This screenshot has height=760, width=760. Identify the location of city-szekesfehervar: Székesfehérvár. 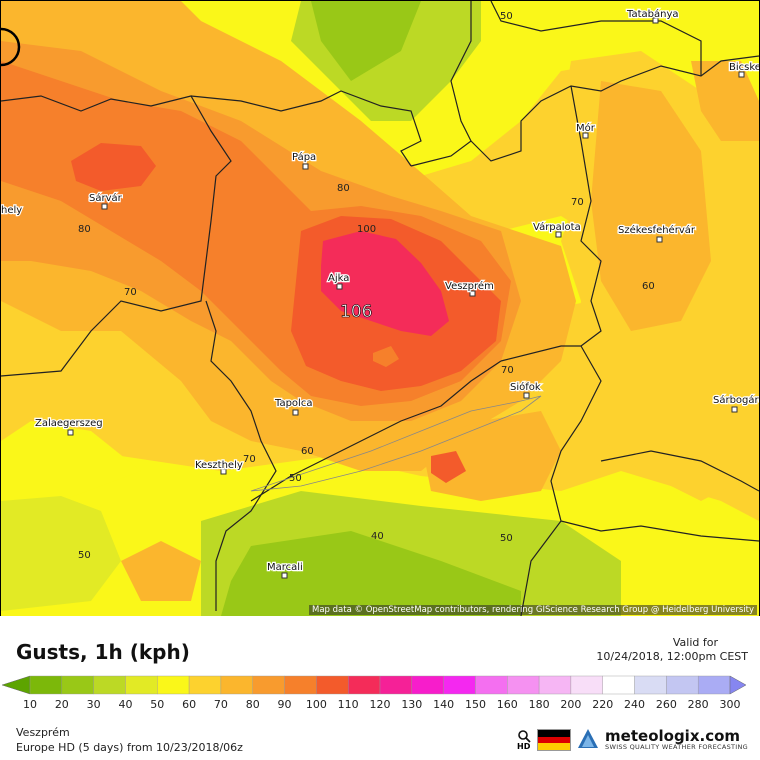
(657, 230).